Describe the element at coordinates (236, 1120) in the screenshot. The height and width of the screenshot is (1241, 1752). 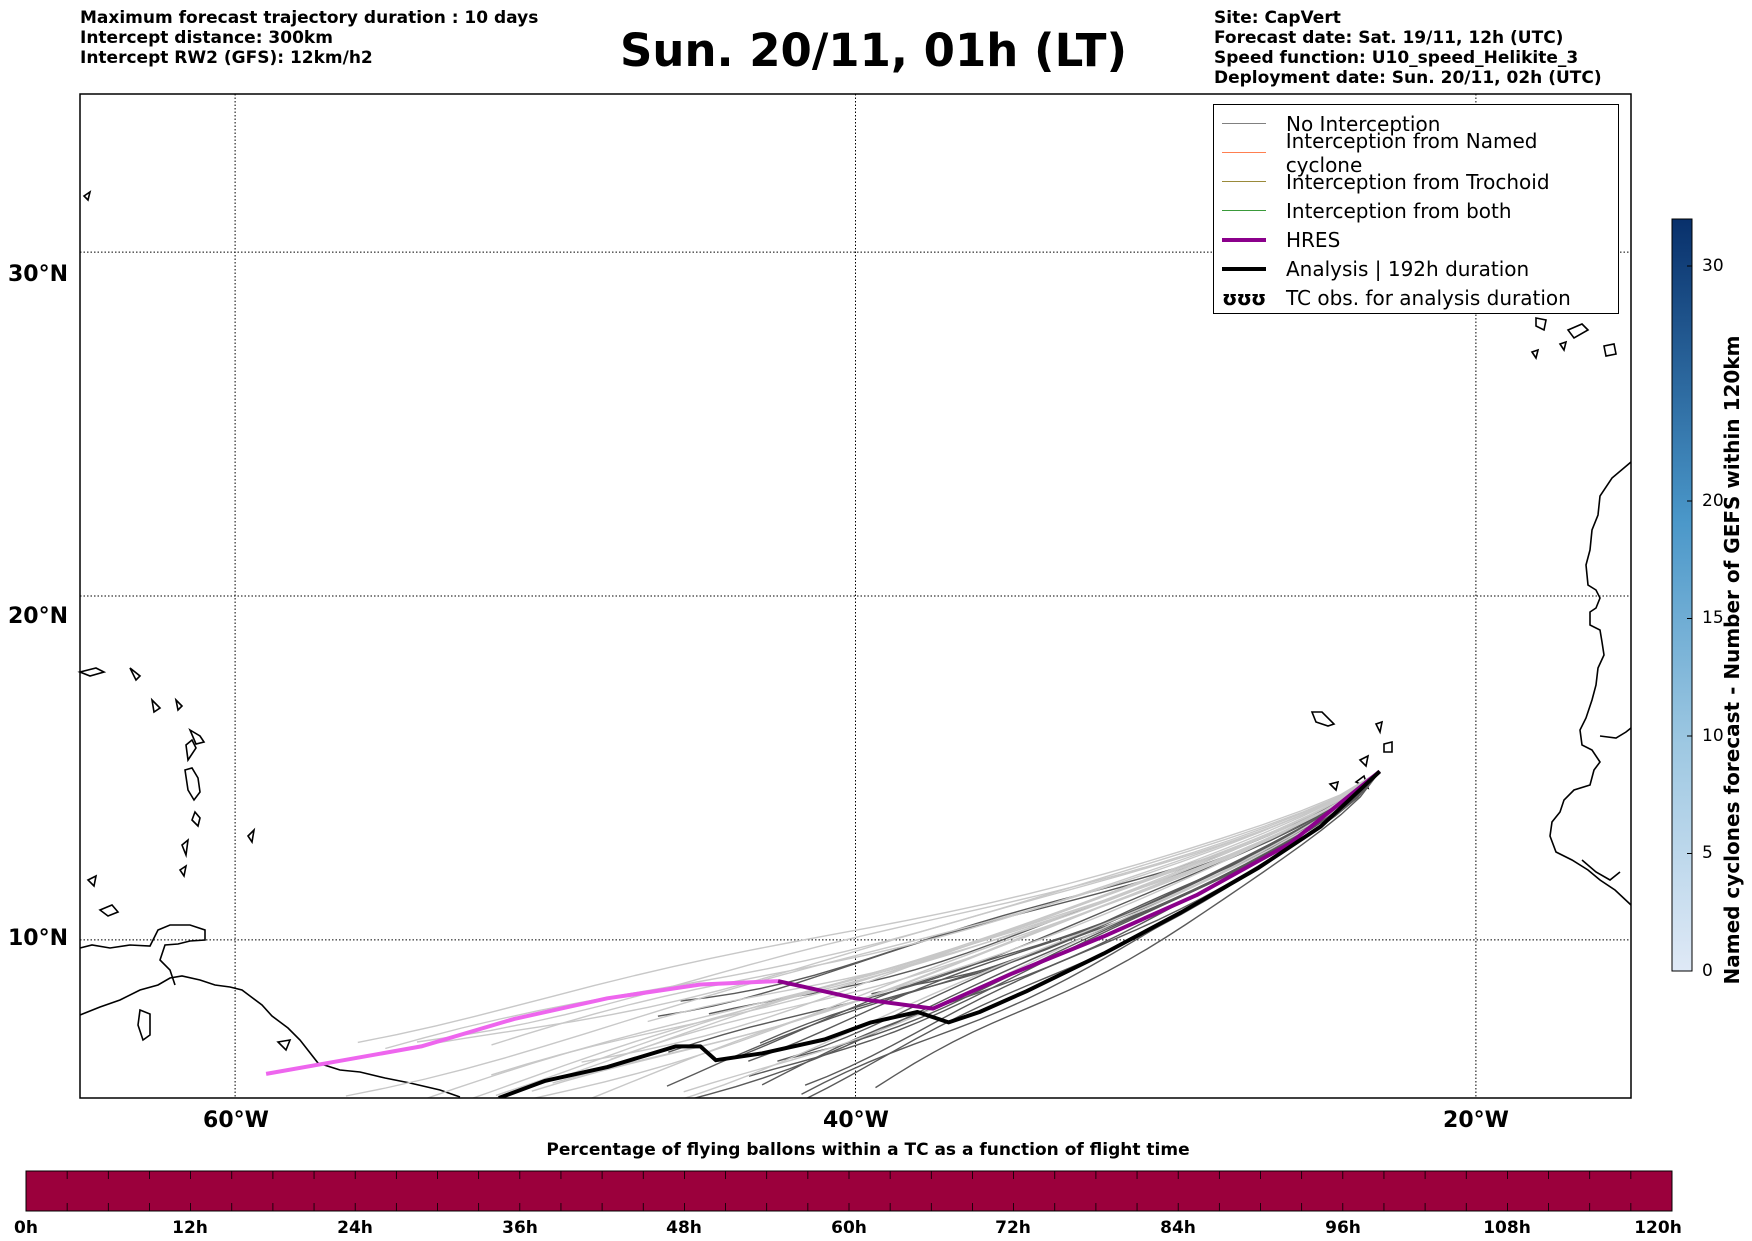
I see `lon-tick-60w: 60°W` at that location.